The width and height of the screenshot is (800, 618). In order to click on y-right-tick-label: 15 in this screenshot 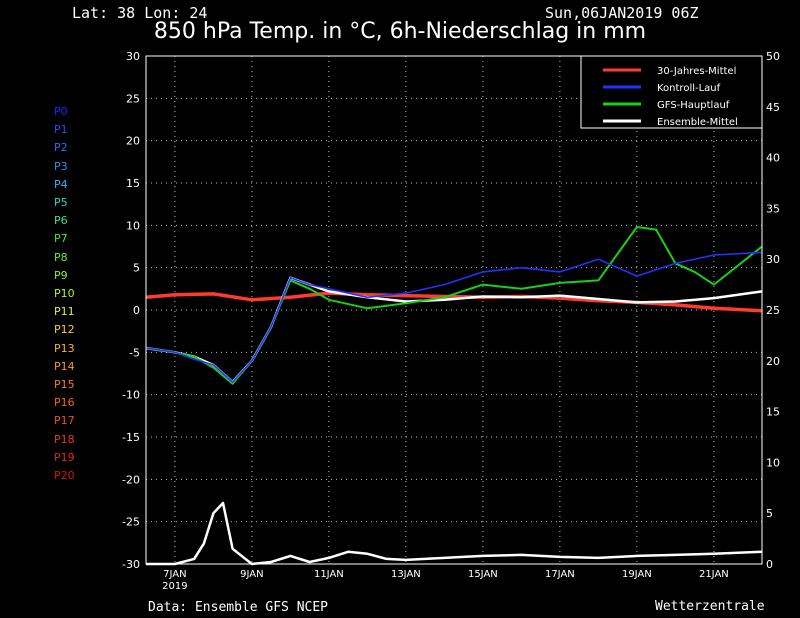, I will do `click(773, 412)`.